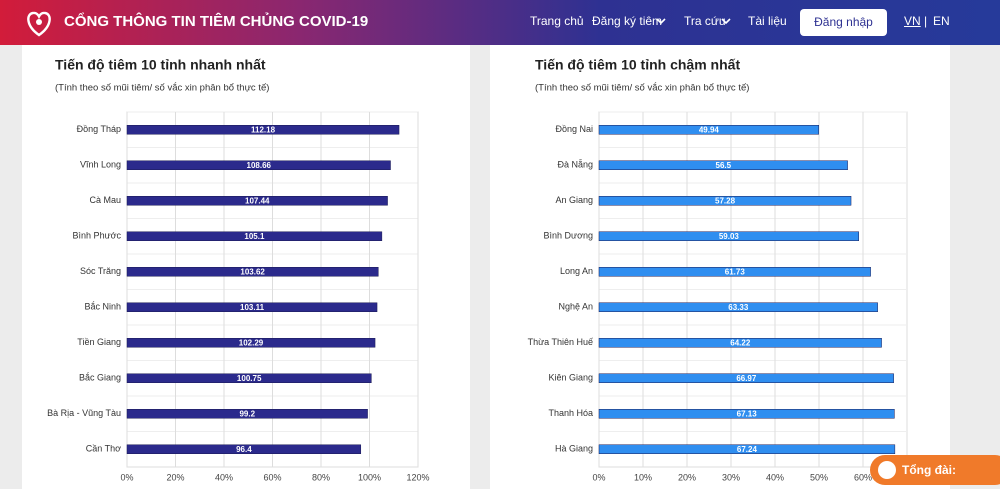 The width and height of the screenshot is (1000, 489). I want to click on x-tick-label: 10%, so click(643, 477).